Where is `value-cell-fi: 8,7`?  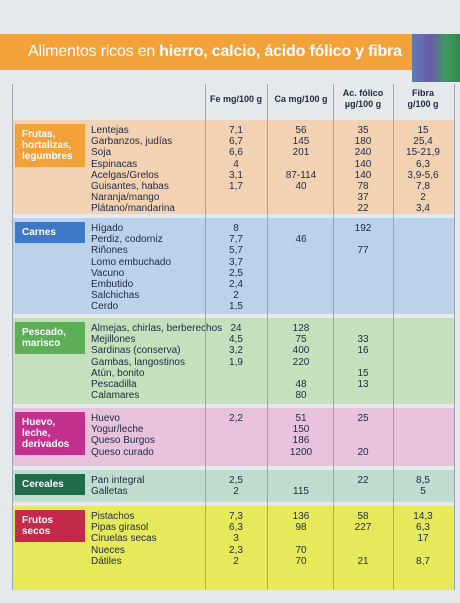 value-cell-fi: 8,7 is located at coordinates (423, 561).